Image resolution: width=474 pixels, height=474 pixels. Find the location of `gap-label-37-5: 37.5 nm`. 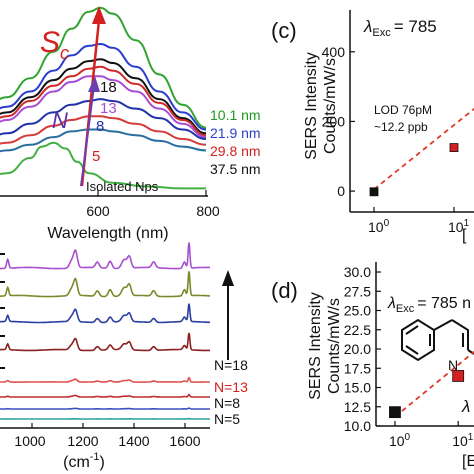

gap-label-37-5: 37.5 nm is located at coordinates (235, 169).